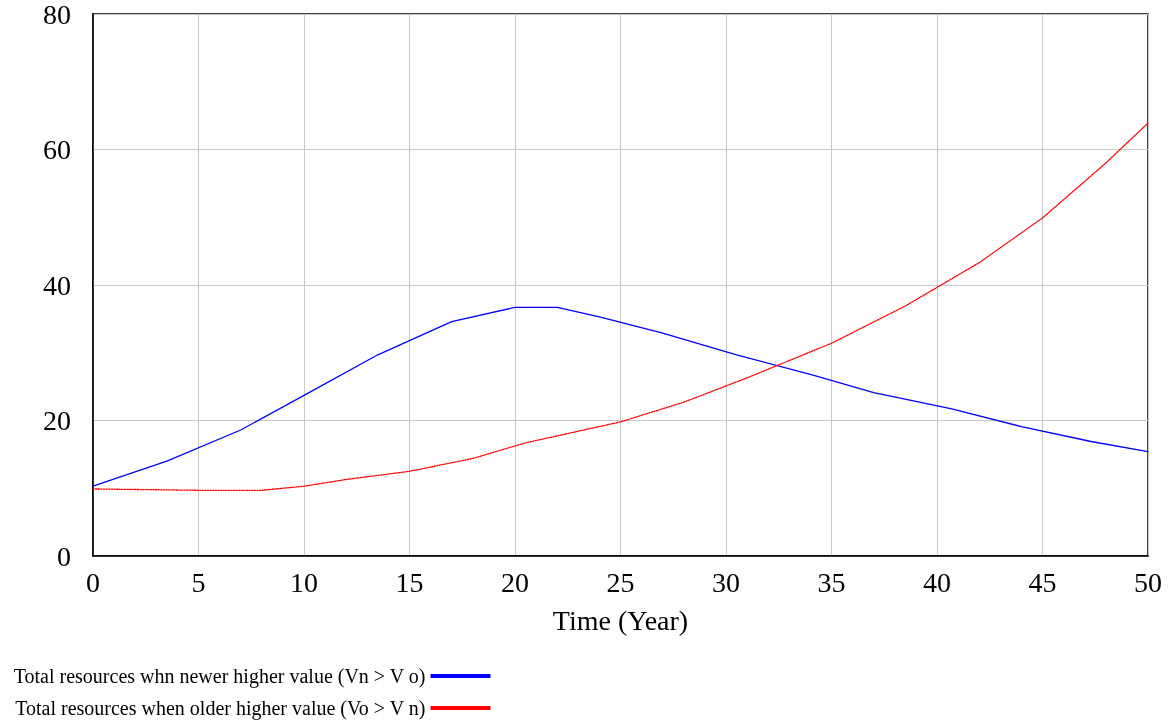 This screenshot has height=727, width=1174. What do you see at coordinates (304, 582) in the screenshot?
I see `x-tick-label: 10` at bounding box center [304, 582].